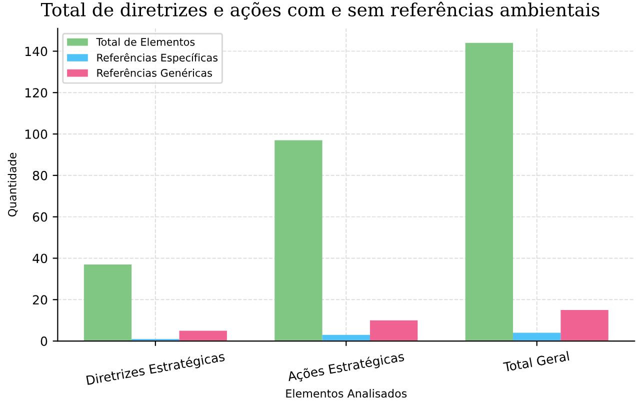 This screenshot has width=641, height=406. I want to click on y-tick-label: 0, so click(44, 341).